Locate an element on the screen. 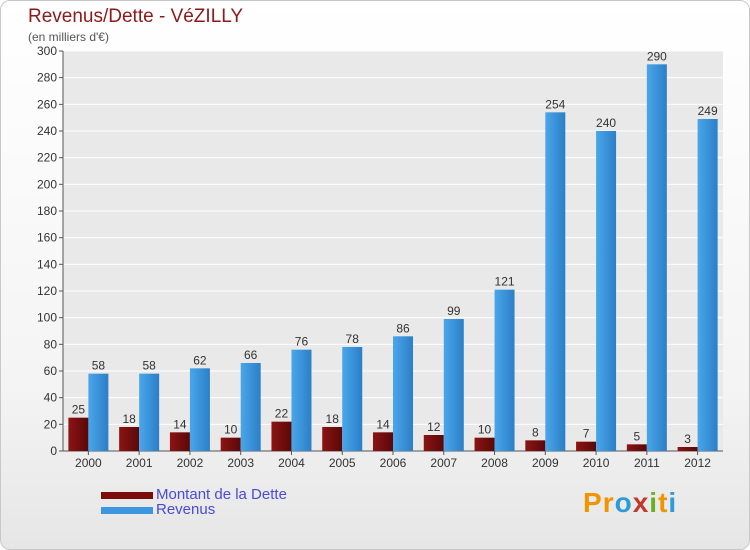 Image resolution: width=750 pixels, height=550 pixels. data-label-revenus: 249 is located at coordinates (708, 111).